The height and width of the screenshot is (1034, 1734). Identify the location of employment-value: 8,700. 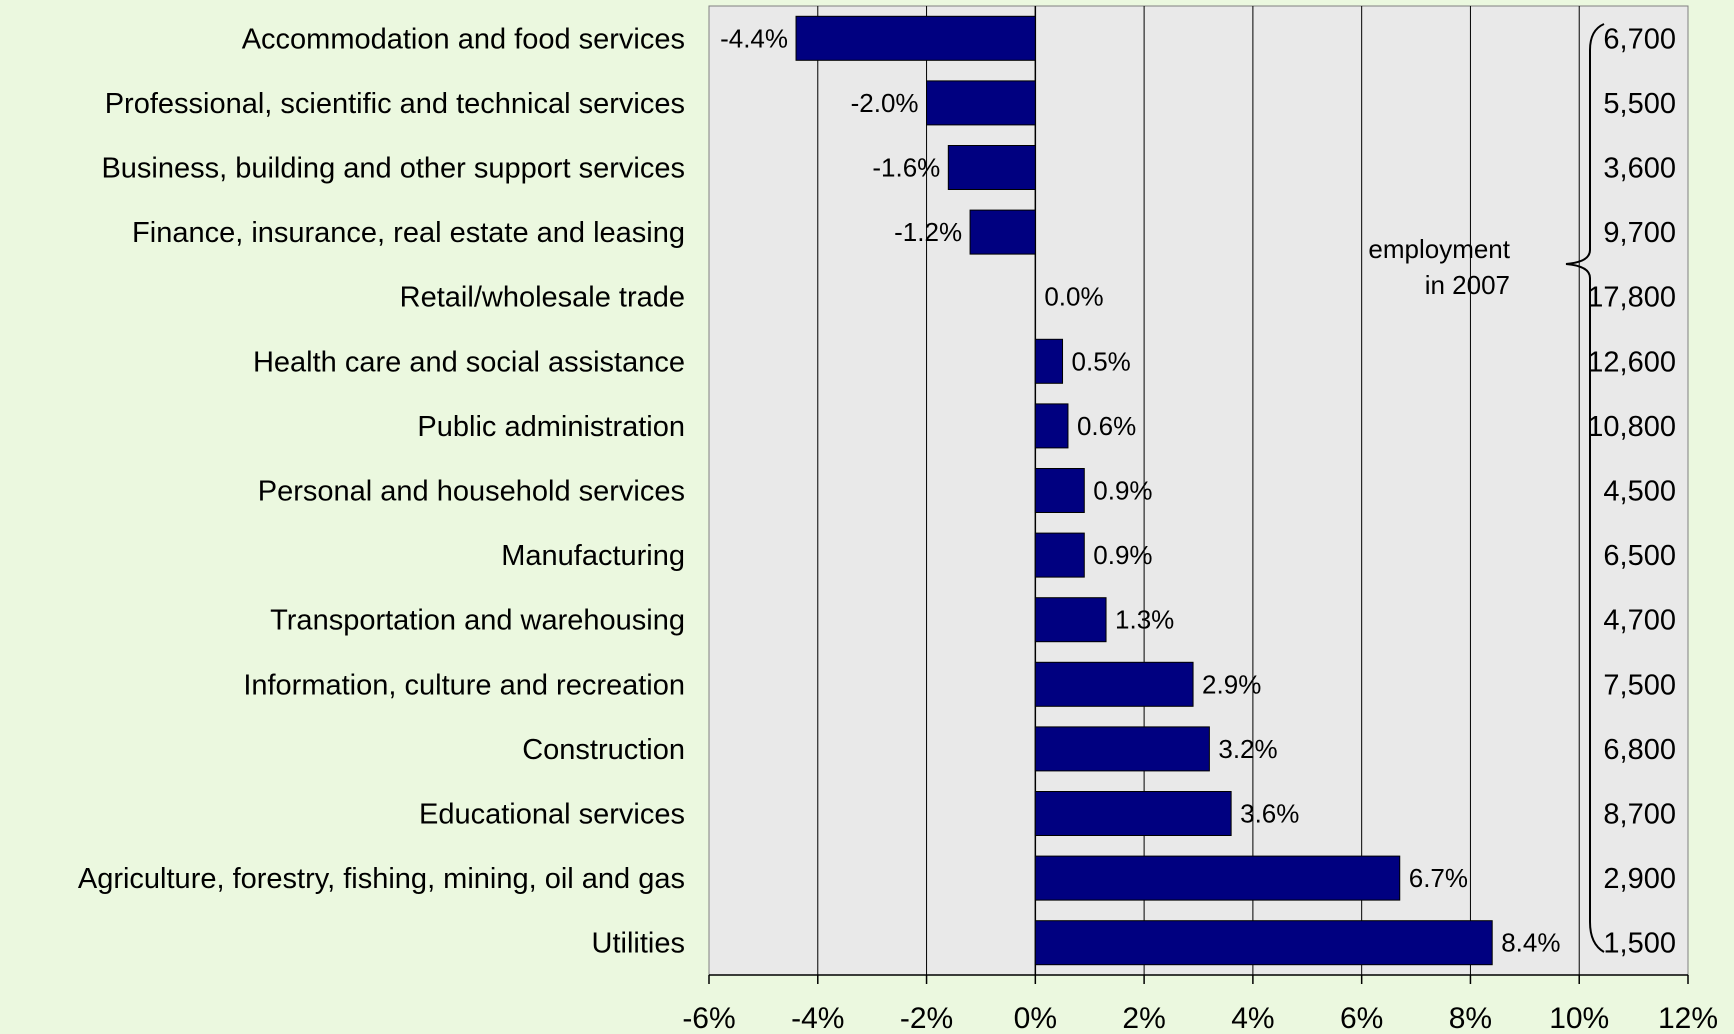
(1639, 815).